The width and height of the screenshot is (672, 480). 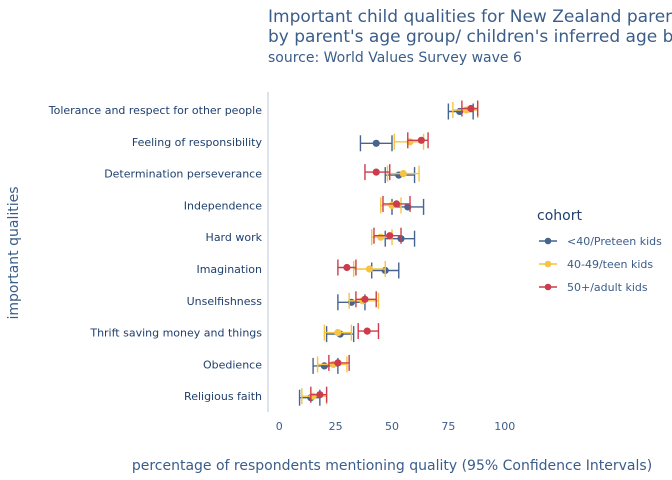 I want to click on y-tick-label: Unselfishness, so click(x=225, y=301).